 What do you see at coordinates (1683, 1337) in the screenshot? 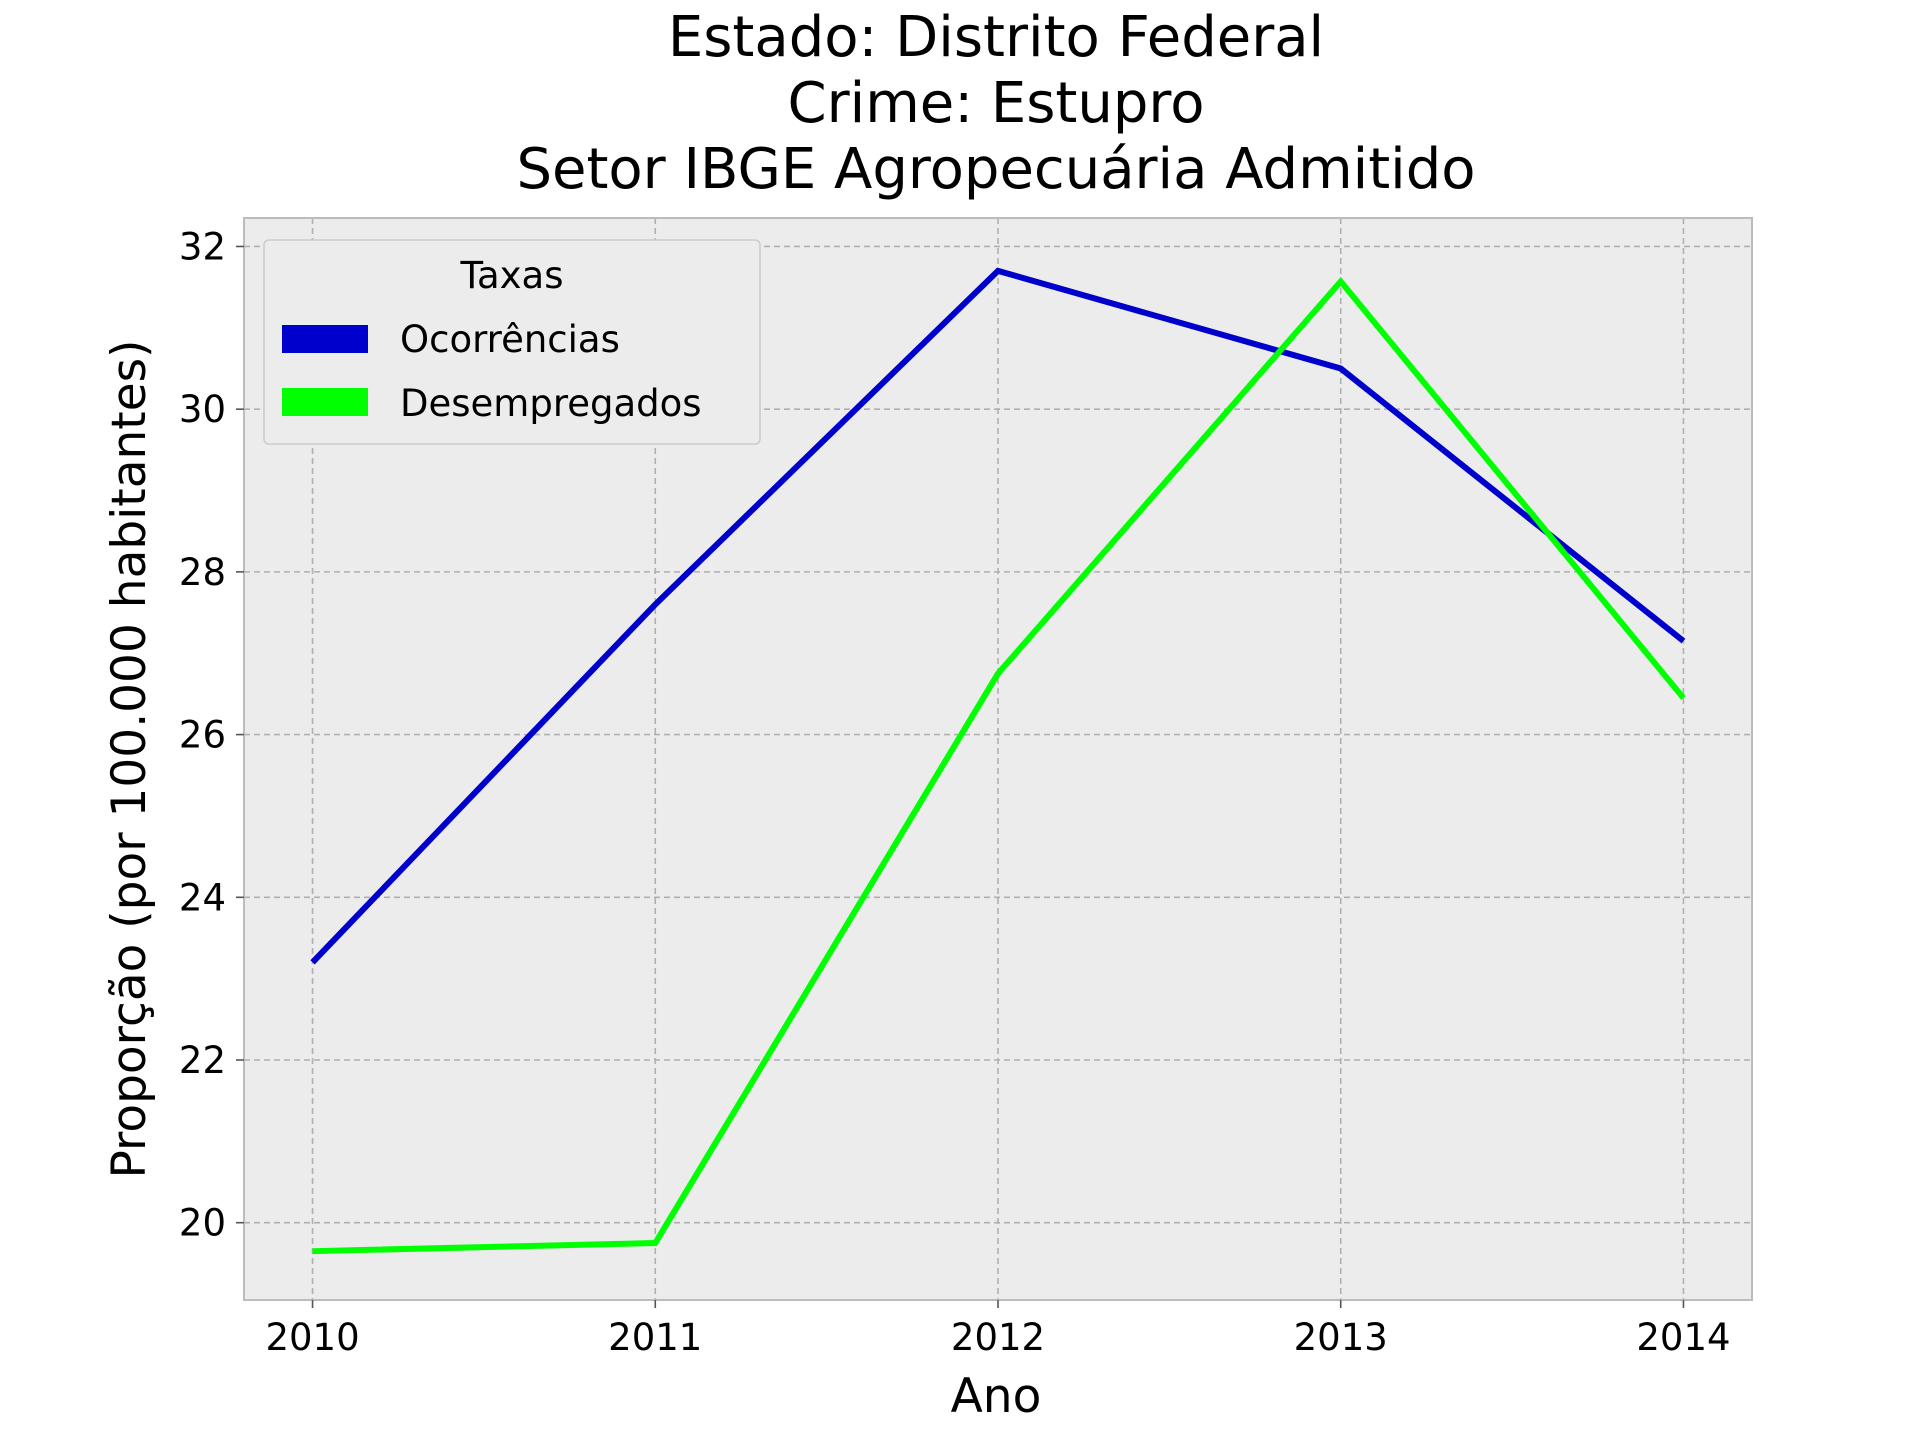
I see `x-tick-label: 2014` at bounding box center [1683, 1337].